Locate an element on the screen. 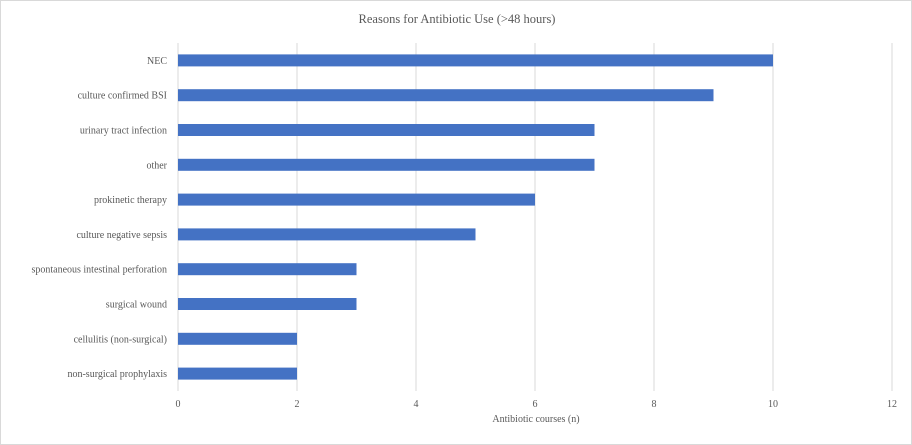 This screenshot has width=912, height=445. x-tick-label: 6 is located at coordinates (535, 404).